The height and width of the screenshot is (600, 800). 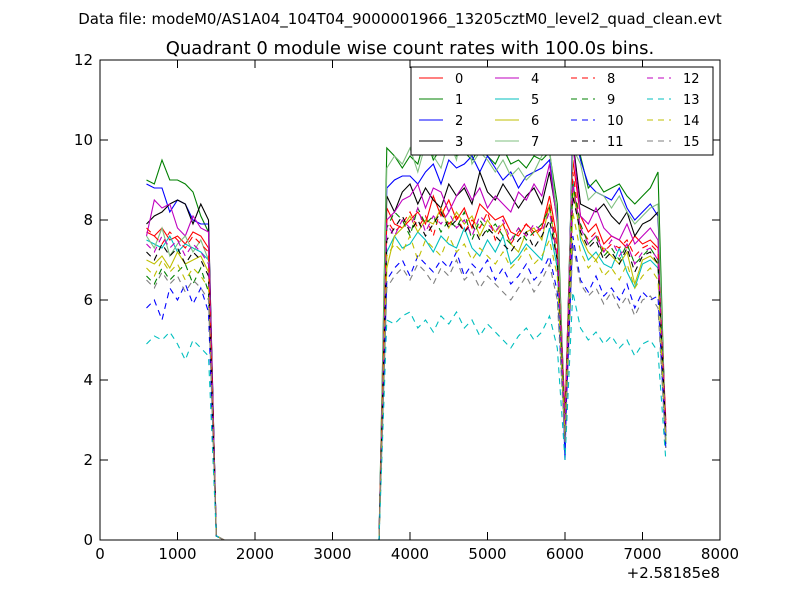 I want to click on y-tick-label: 8, so click(x=88, y=220).